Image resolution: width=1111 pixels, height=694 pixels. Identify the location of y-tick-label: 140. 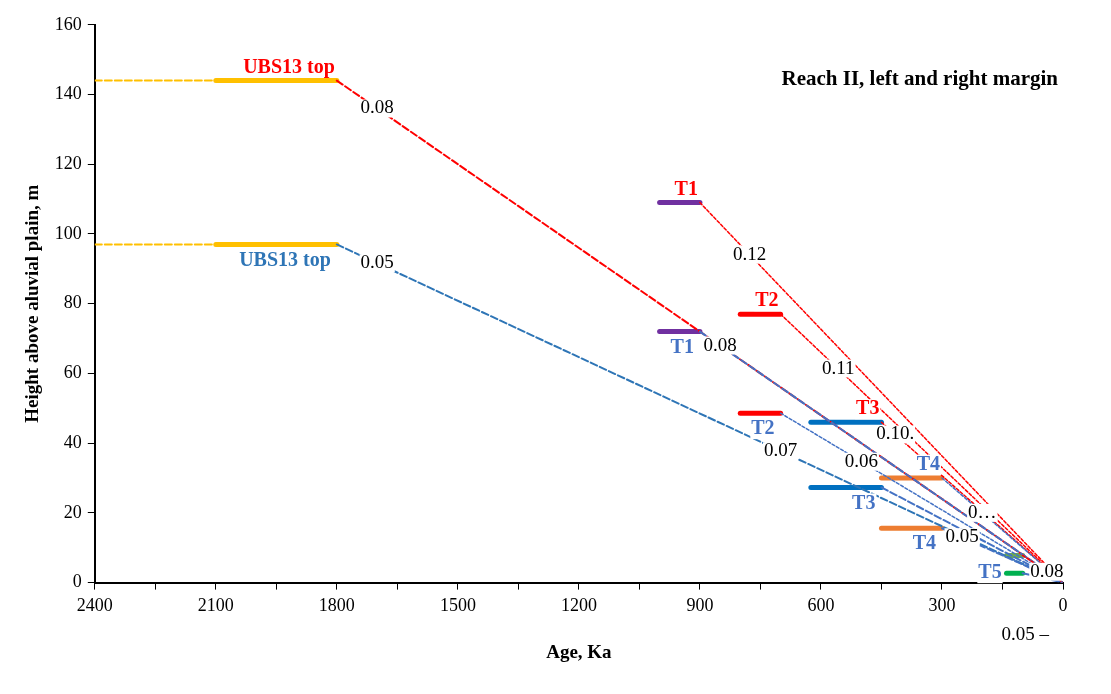
(68, 93).